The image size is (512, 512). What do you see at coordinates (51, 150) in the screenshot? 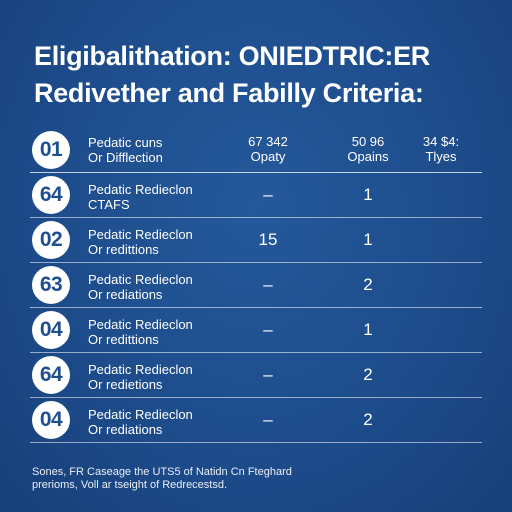
I see `row-number-badge: 01` at bounding box center [51, 150].